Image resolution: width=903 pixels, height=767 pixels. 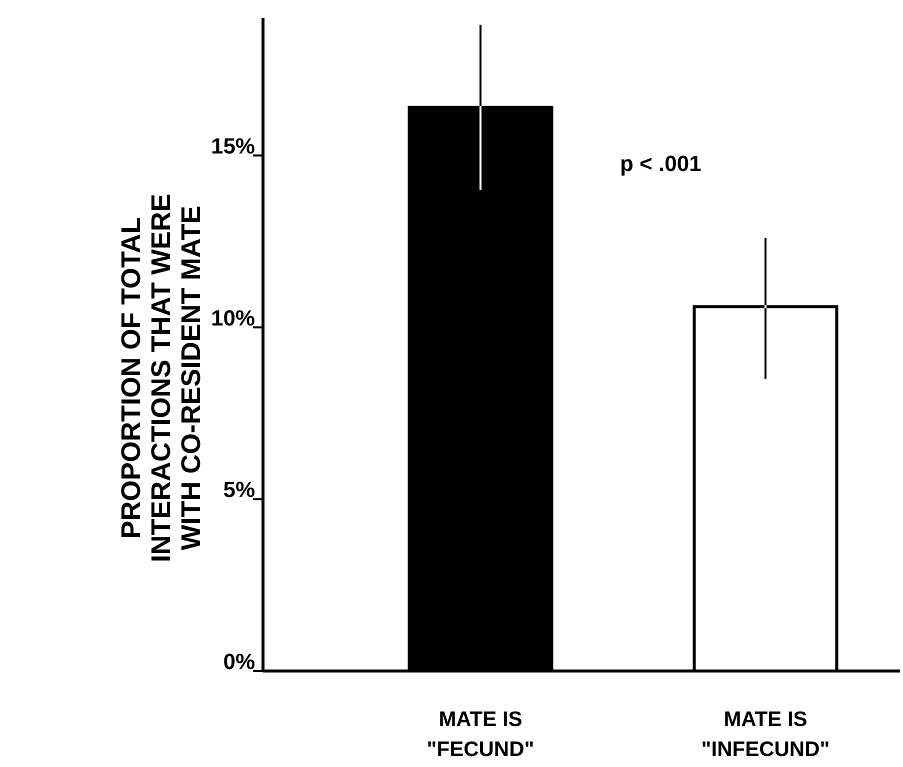 I want to click on y-tick-label: 10%, so click(x=232, y=317).